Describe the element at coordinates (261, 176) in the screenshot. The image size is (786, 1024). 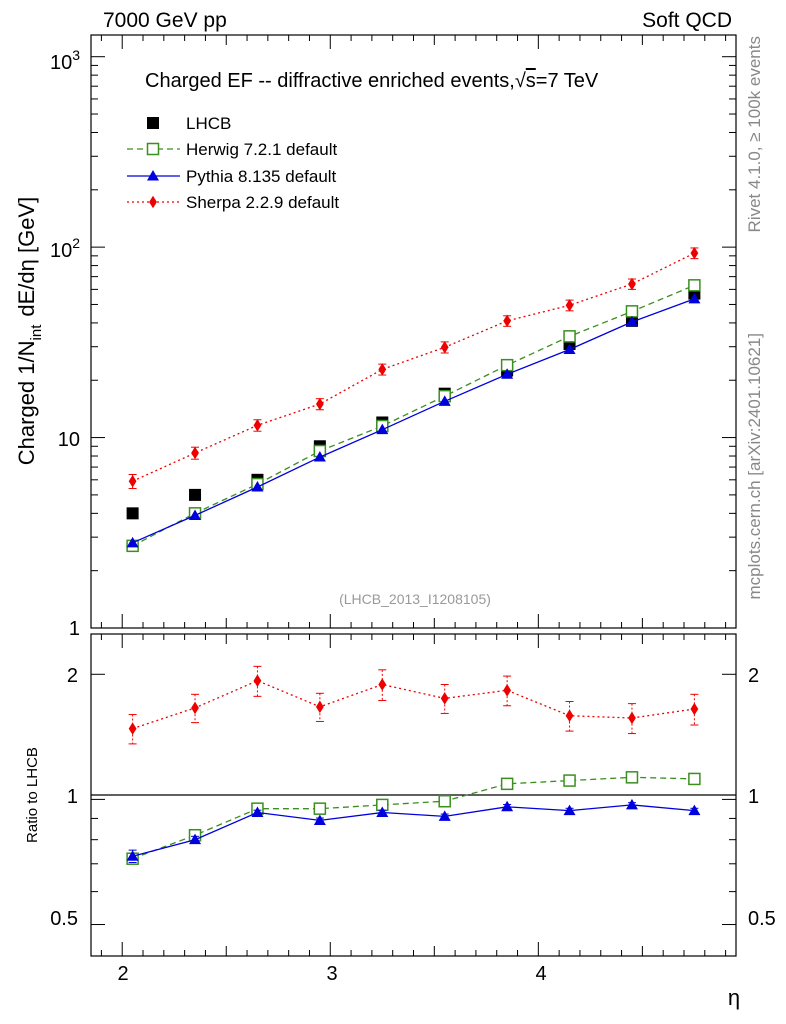
I see `legend-label-pythia: Pythia 8.135 default` at that location.